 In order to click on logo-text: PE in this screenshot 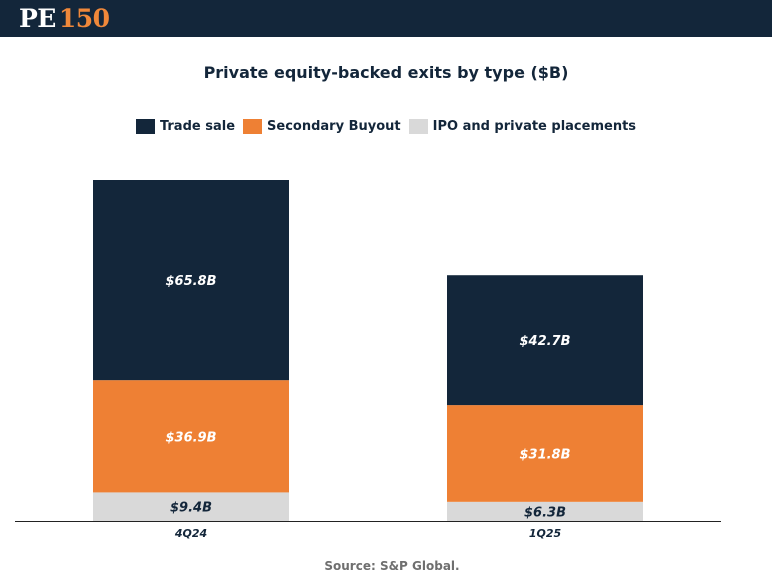, I will do `click(37, 18)`.